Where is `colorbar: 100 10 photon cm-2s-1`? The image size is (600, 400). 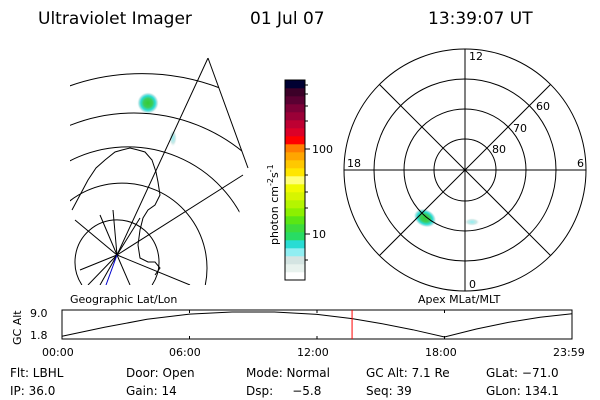 colorbar: 100 10 photon cm-2s-1 is located at coordinates (299, 180).